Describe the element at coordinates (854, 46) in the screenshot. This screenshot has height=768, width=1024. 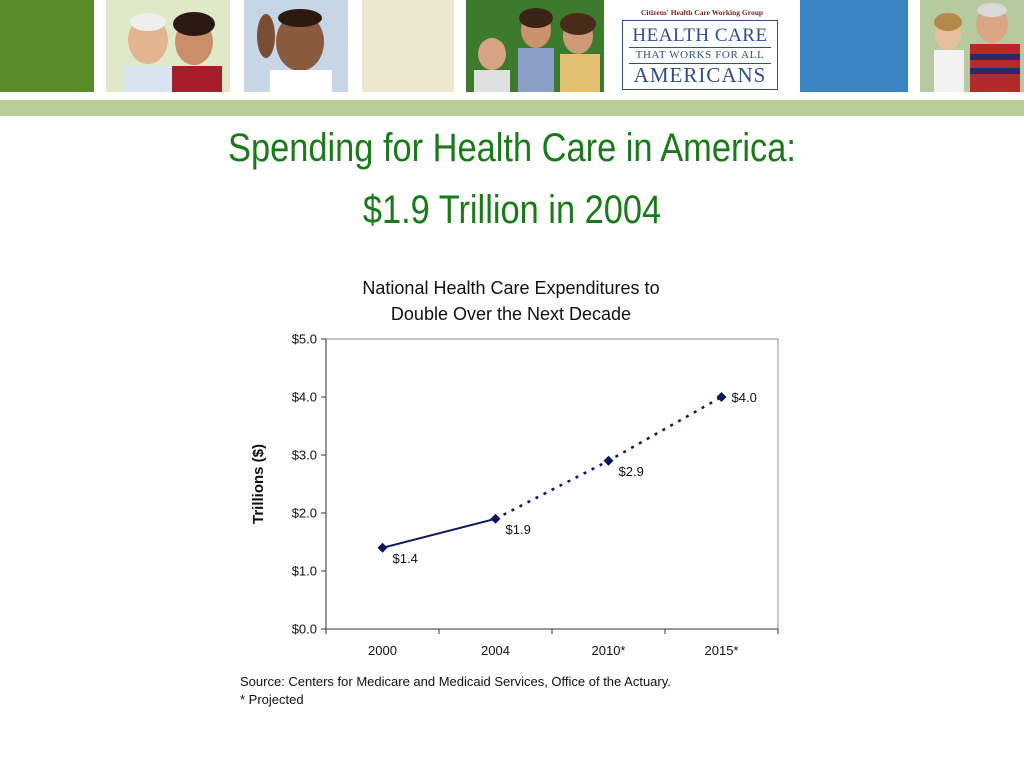
I see `blue-block` at that location.